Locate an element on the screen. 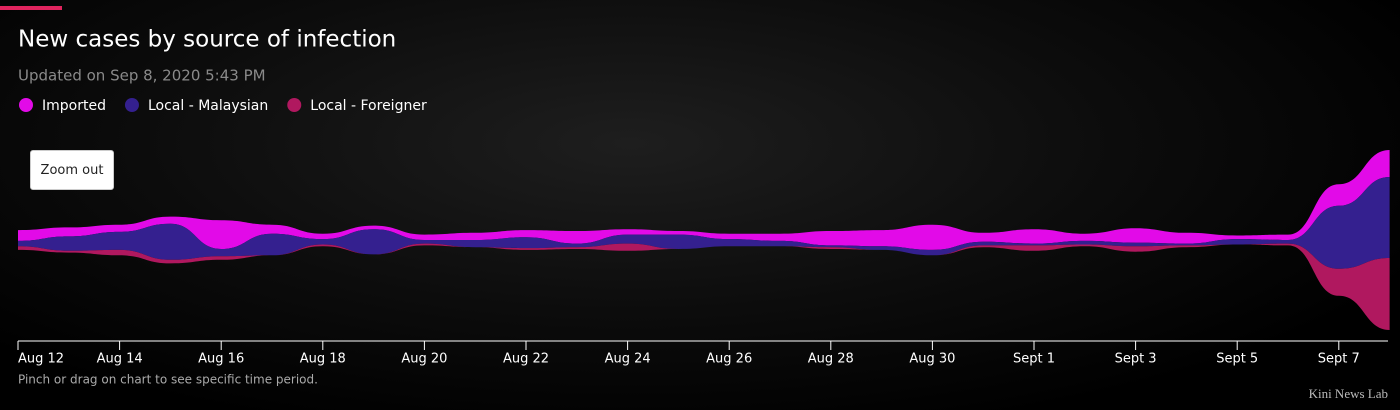 This screenshot has height=410, width=1400. x-tick-label: Aug 26 is located at coordinates (729, 359).